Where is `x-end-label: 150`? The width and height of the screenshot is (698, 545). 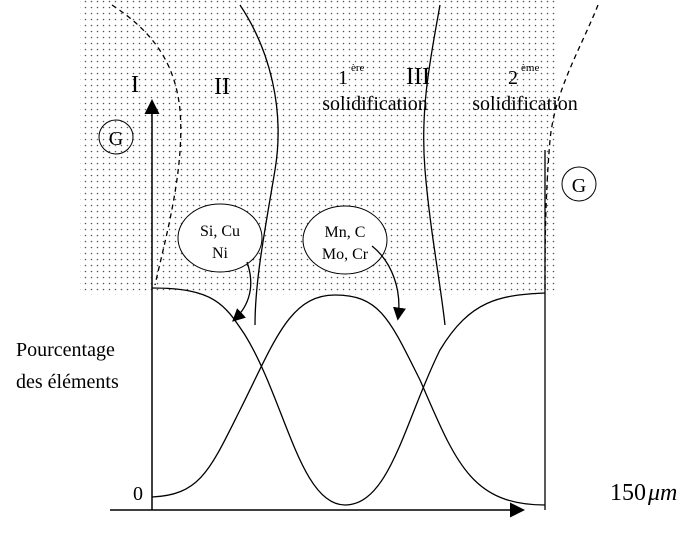
x-end-label: 150 is located at coordinates (628, 493).